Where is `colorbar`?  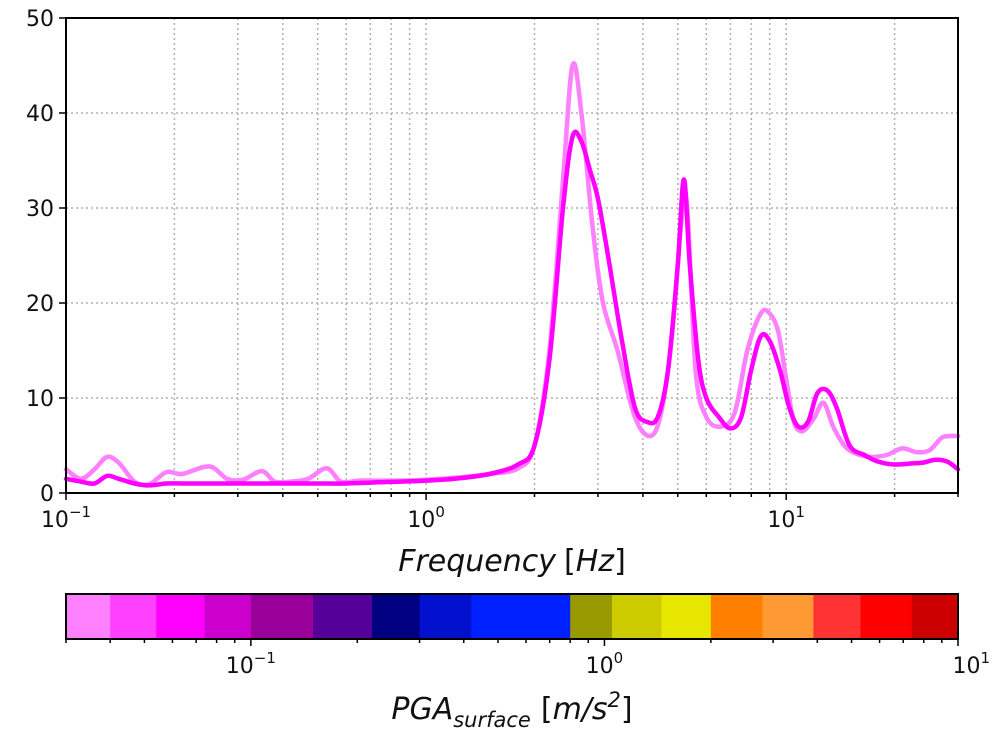 colorbar is located at coordinates (512, 616).